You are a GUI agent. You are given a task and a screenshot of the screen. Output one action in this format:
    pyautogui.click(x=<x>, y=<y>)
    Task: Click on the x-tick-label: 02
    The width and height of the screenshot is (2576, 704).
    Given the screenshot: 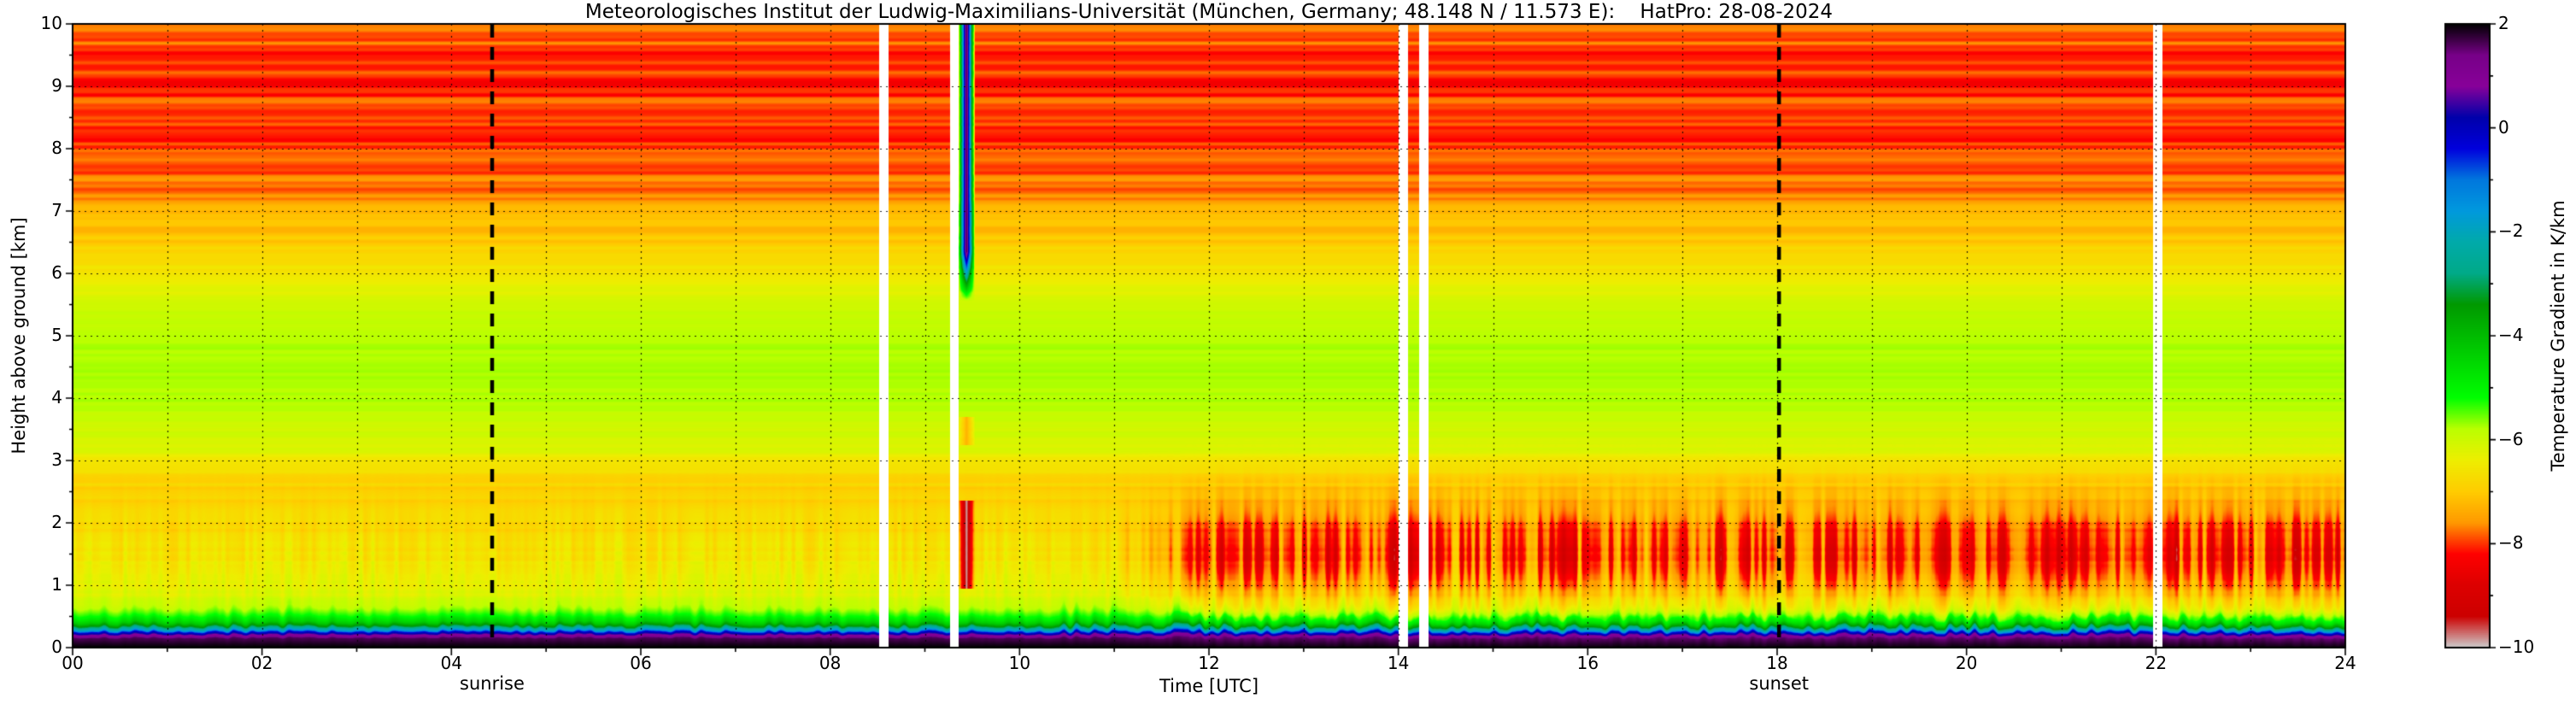 What is the action you would take?
    pyautogui.click(x=261, y=663)
    